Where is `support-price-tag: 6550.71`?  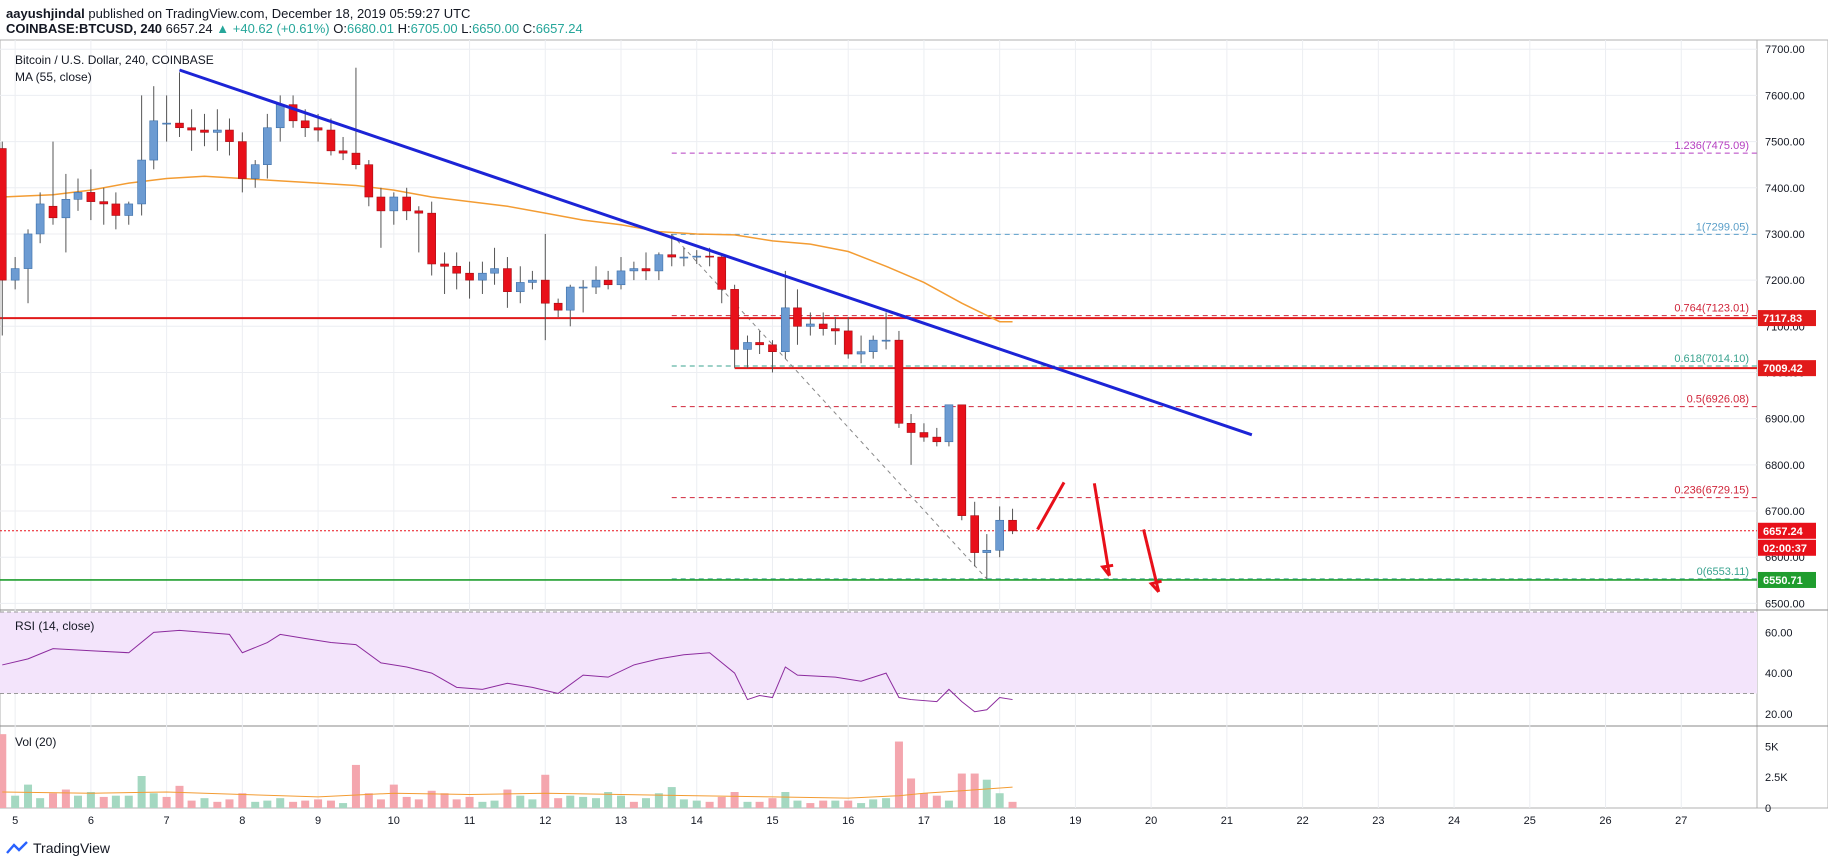
support-price-tag: 6550.71 is located at coordinates (1783, 581).